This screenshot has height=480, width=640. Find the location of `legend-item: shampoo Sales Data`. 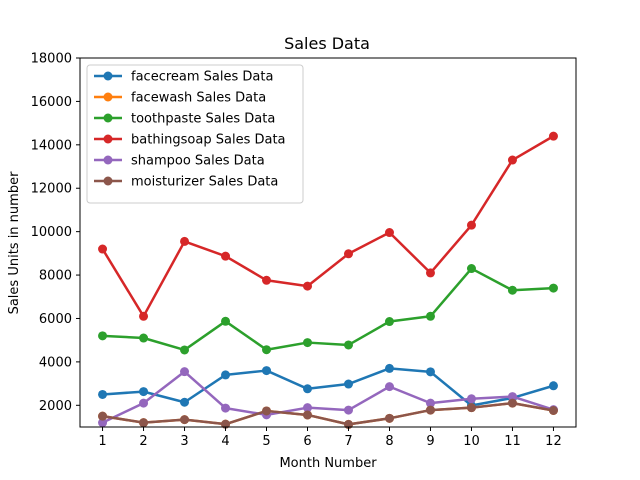

legend-item: shampoo Sales Data is located at coordinates (179, 161).